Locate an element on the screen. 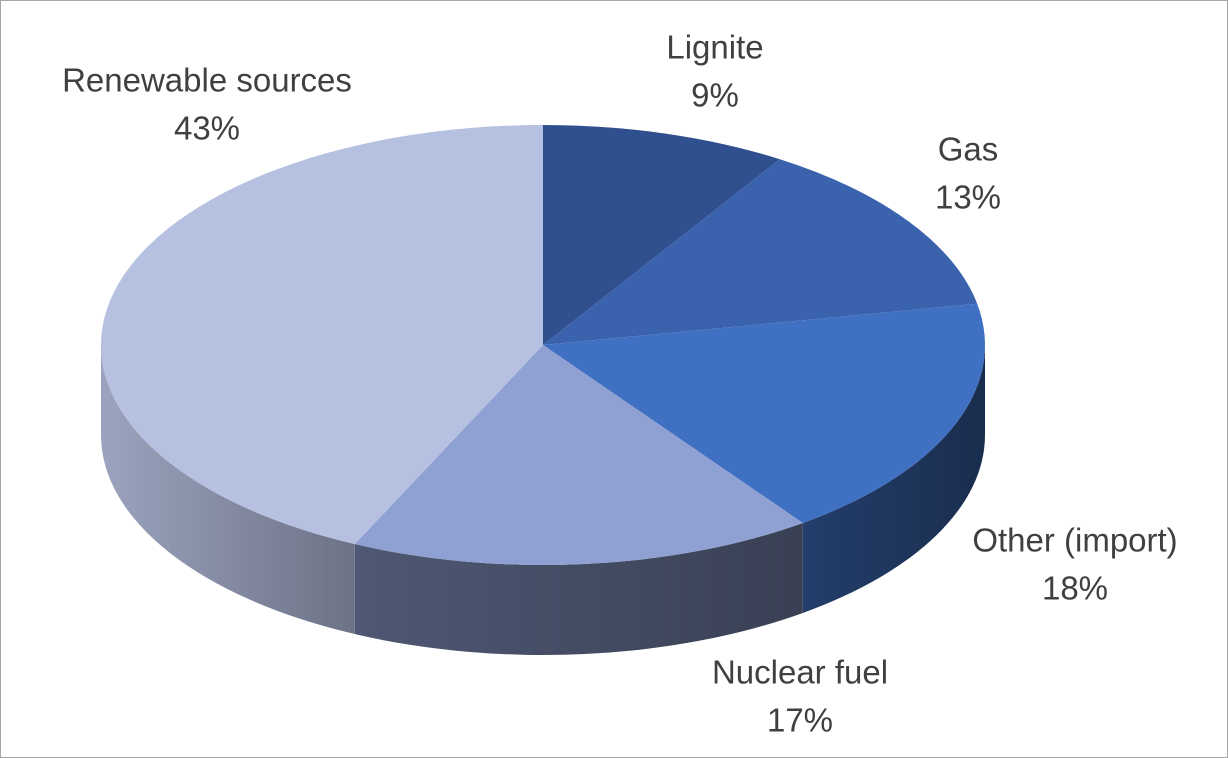 The height and width of the screenshot is (758, 1228). value-label: 9% is located at coordinates (715, 95).